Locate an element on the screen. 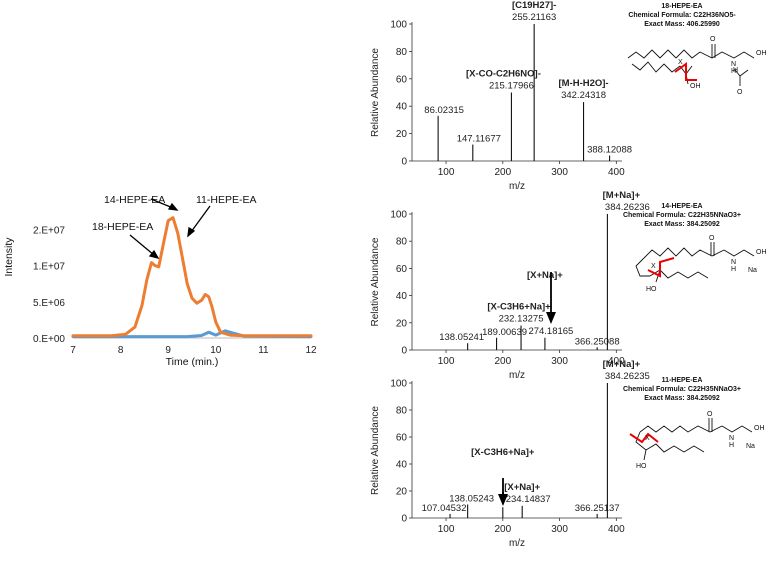 This screenshot has height=576, width=766. spectrum-peak-label: 215.17966 is located at coordinates (511, 86).